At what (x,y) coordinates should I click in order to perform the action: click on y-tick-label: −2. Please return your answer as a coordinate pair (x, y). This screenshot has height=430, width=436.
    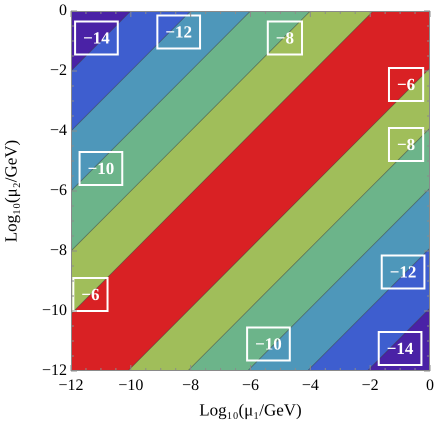
    Looking at the image, I should click on (58, 71).